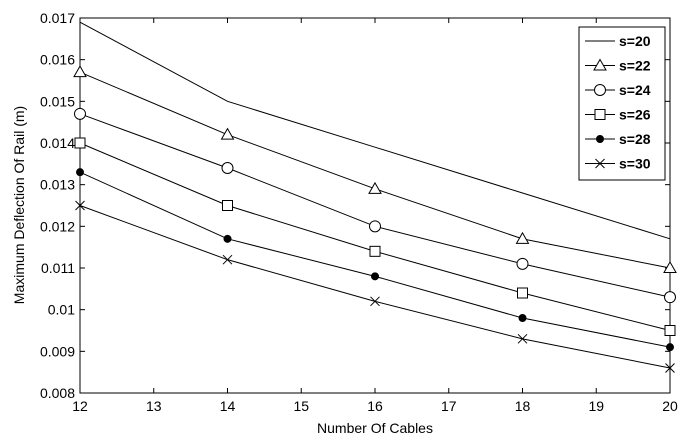 The height and width of the screenshot is (439, 678). Describe the element at coordinates (523, 406) in the screenshot. I see `x-tick-label: 18` at that location.